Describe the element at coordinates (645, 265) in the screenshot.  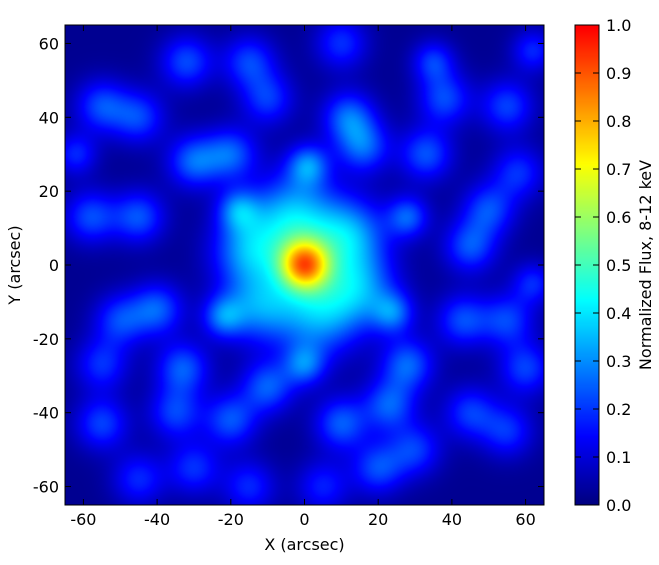
I see `colorbar-label: Normalized Flux, 8-12 keV` at that location.